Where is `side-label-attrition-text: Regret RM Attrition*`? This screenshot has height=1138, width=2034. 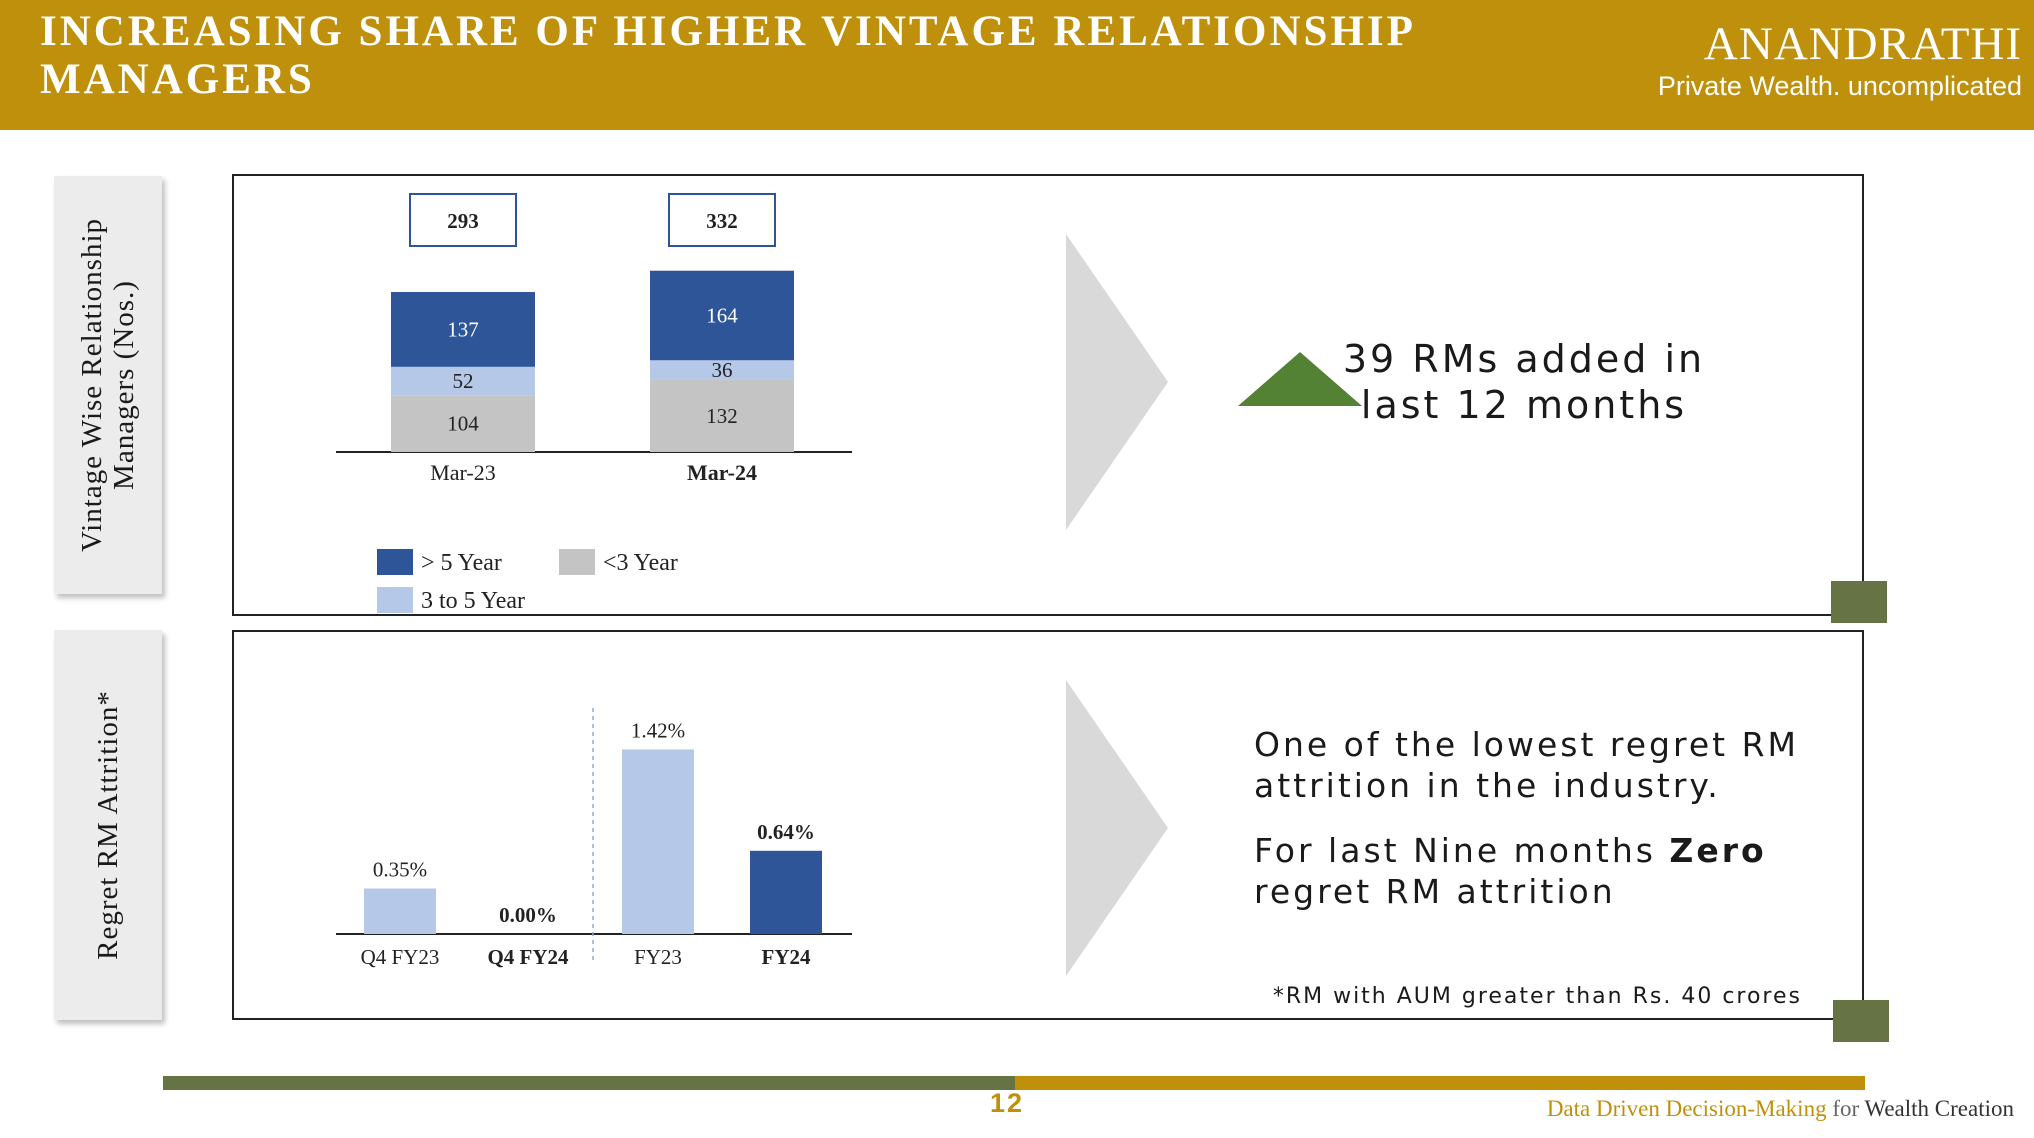 side-label-attrition-text: Regret RM Attrition* is located at coordinates (108, 825).